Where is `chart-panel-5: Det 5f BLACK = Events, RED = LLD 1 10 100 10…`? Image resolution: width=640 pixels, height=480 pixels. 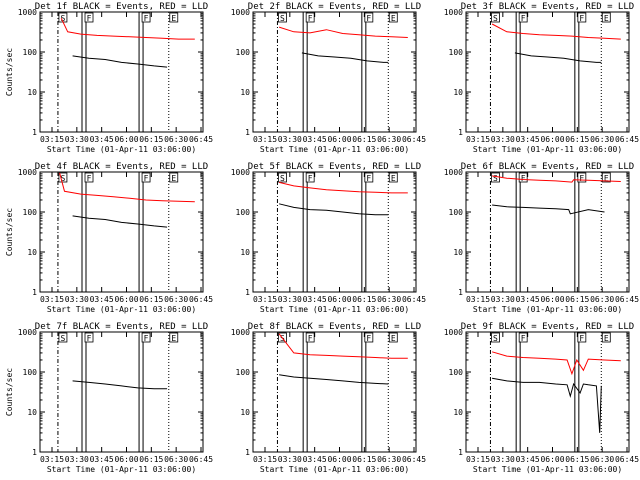
chart-panel-5: Det 5f BLACK = Events, RED = LLD 1 10 100 10… is located at coordinates (319, 240).